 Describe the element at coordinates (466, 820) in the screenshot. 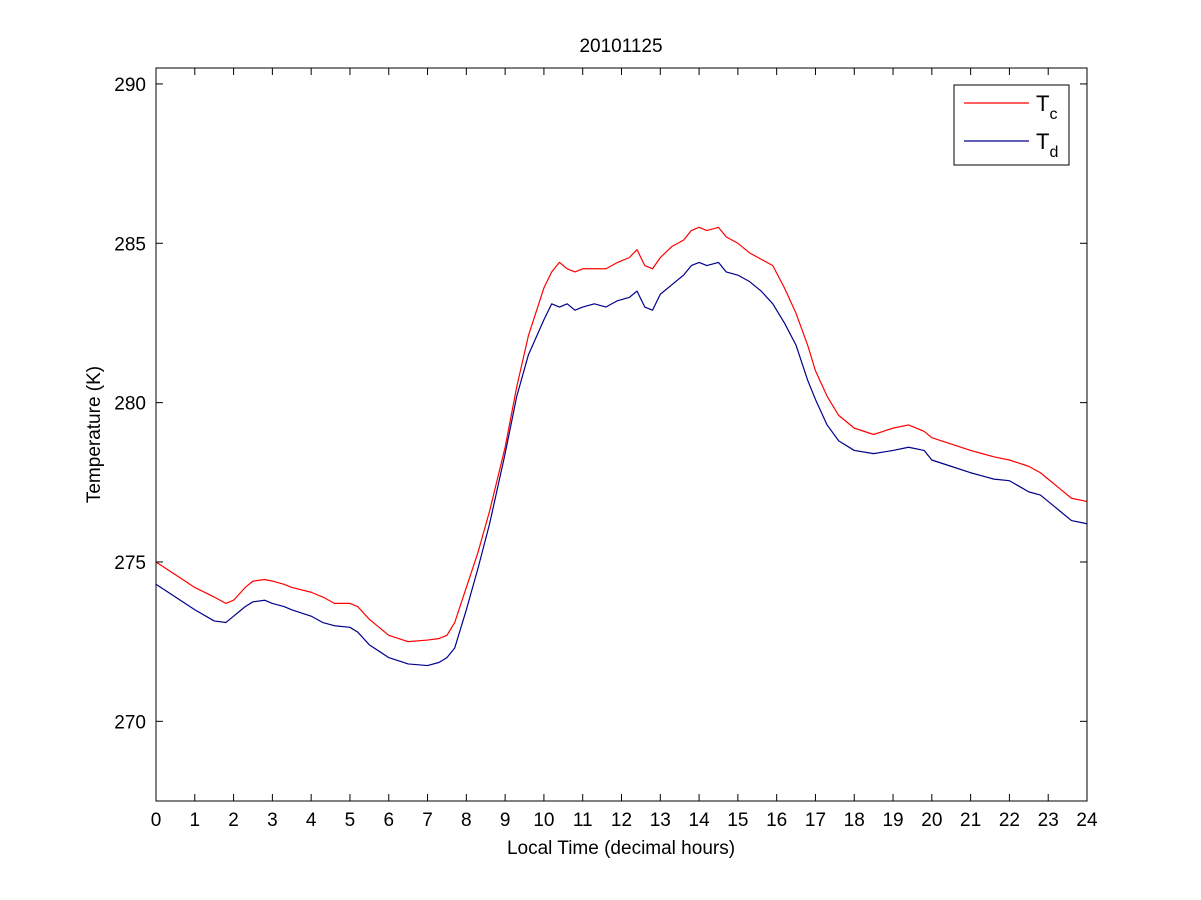

I see `x-tick-label: 8` at that location.